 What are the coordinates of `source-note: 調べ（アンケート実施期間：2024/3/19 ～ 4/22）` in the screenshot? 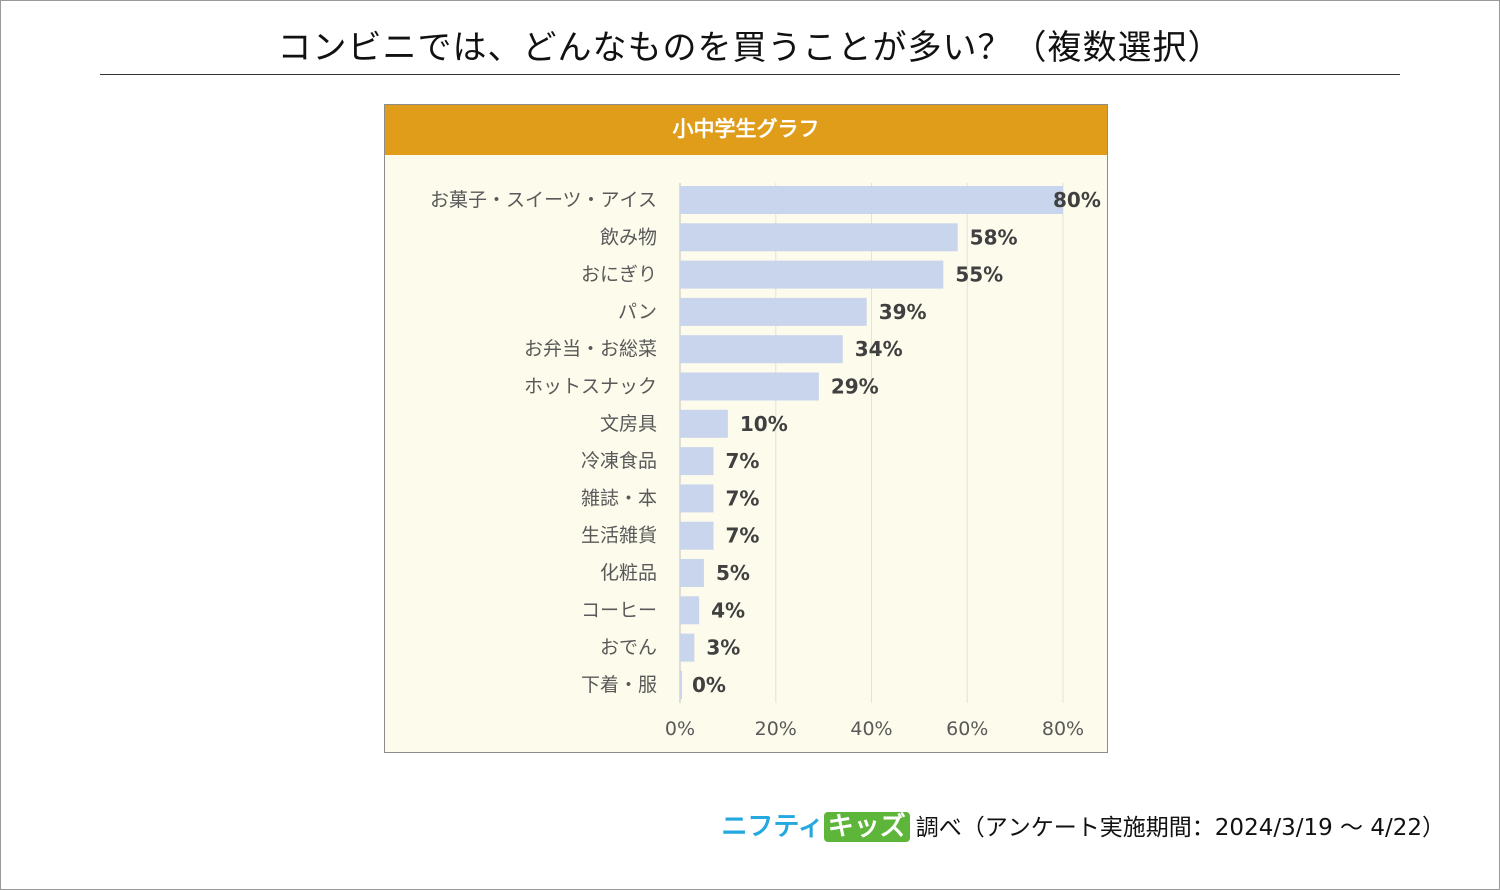 It's located at (1180, 827).